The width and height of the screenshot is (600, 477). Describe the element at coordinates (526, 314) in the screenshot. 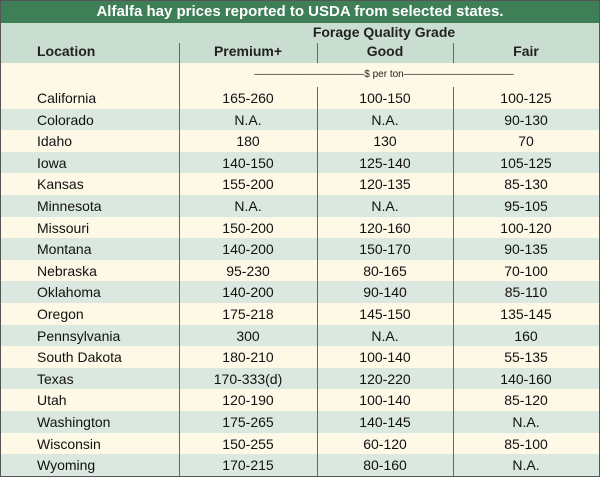

I see `row-price-3: 135-145` at that location.